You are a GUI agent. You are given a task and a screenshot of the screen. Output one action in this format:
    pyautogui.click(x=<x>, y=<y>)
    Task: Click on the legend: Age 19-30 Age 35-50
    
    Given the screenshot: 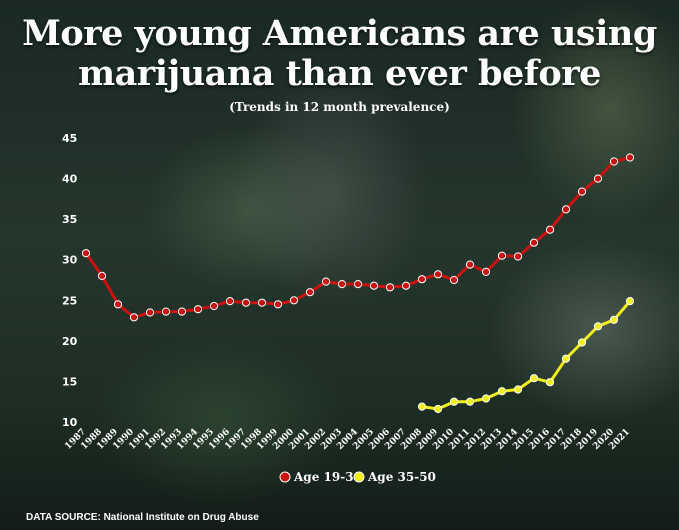 What is the action you would take?
    pyautogui.click(x=357, y=477)
    